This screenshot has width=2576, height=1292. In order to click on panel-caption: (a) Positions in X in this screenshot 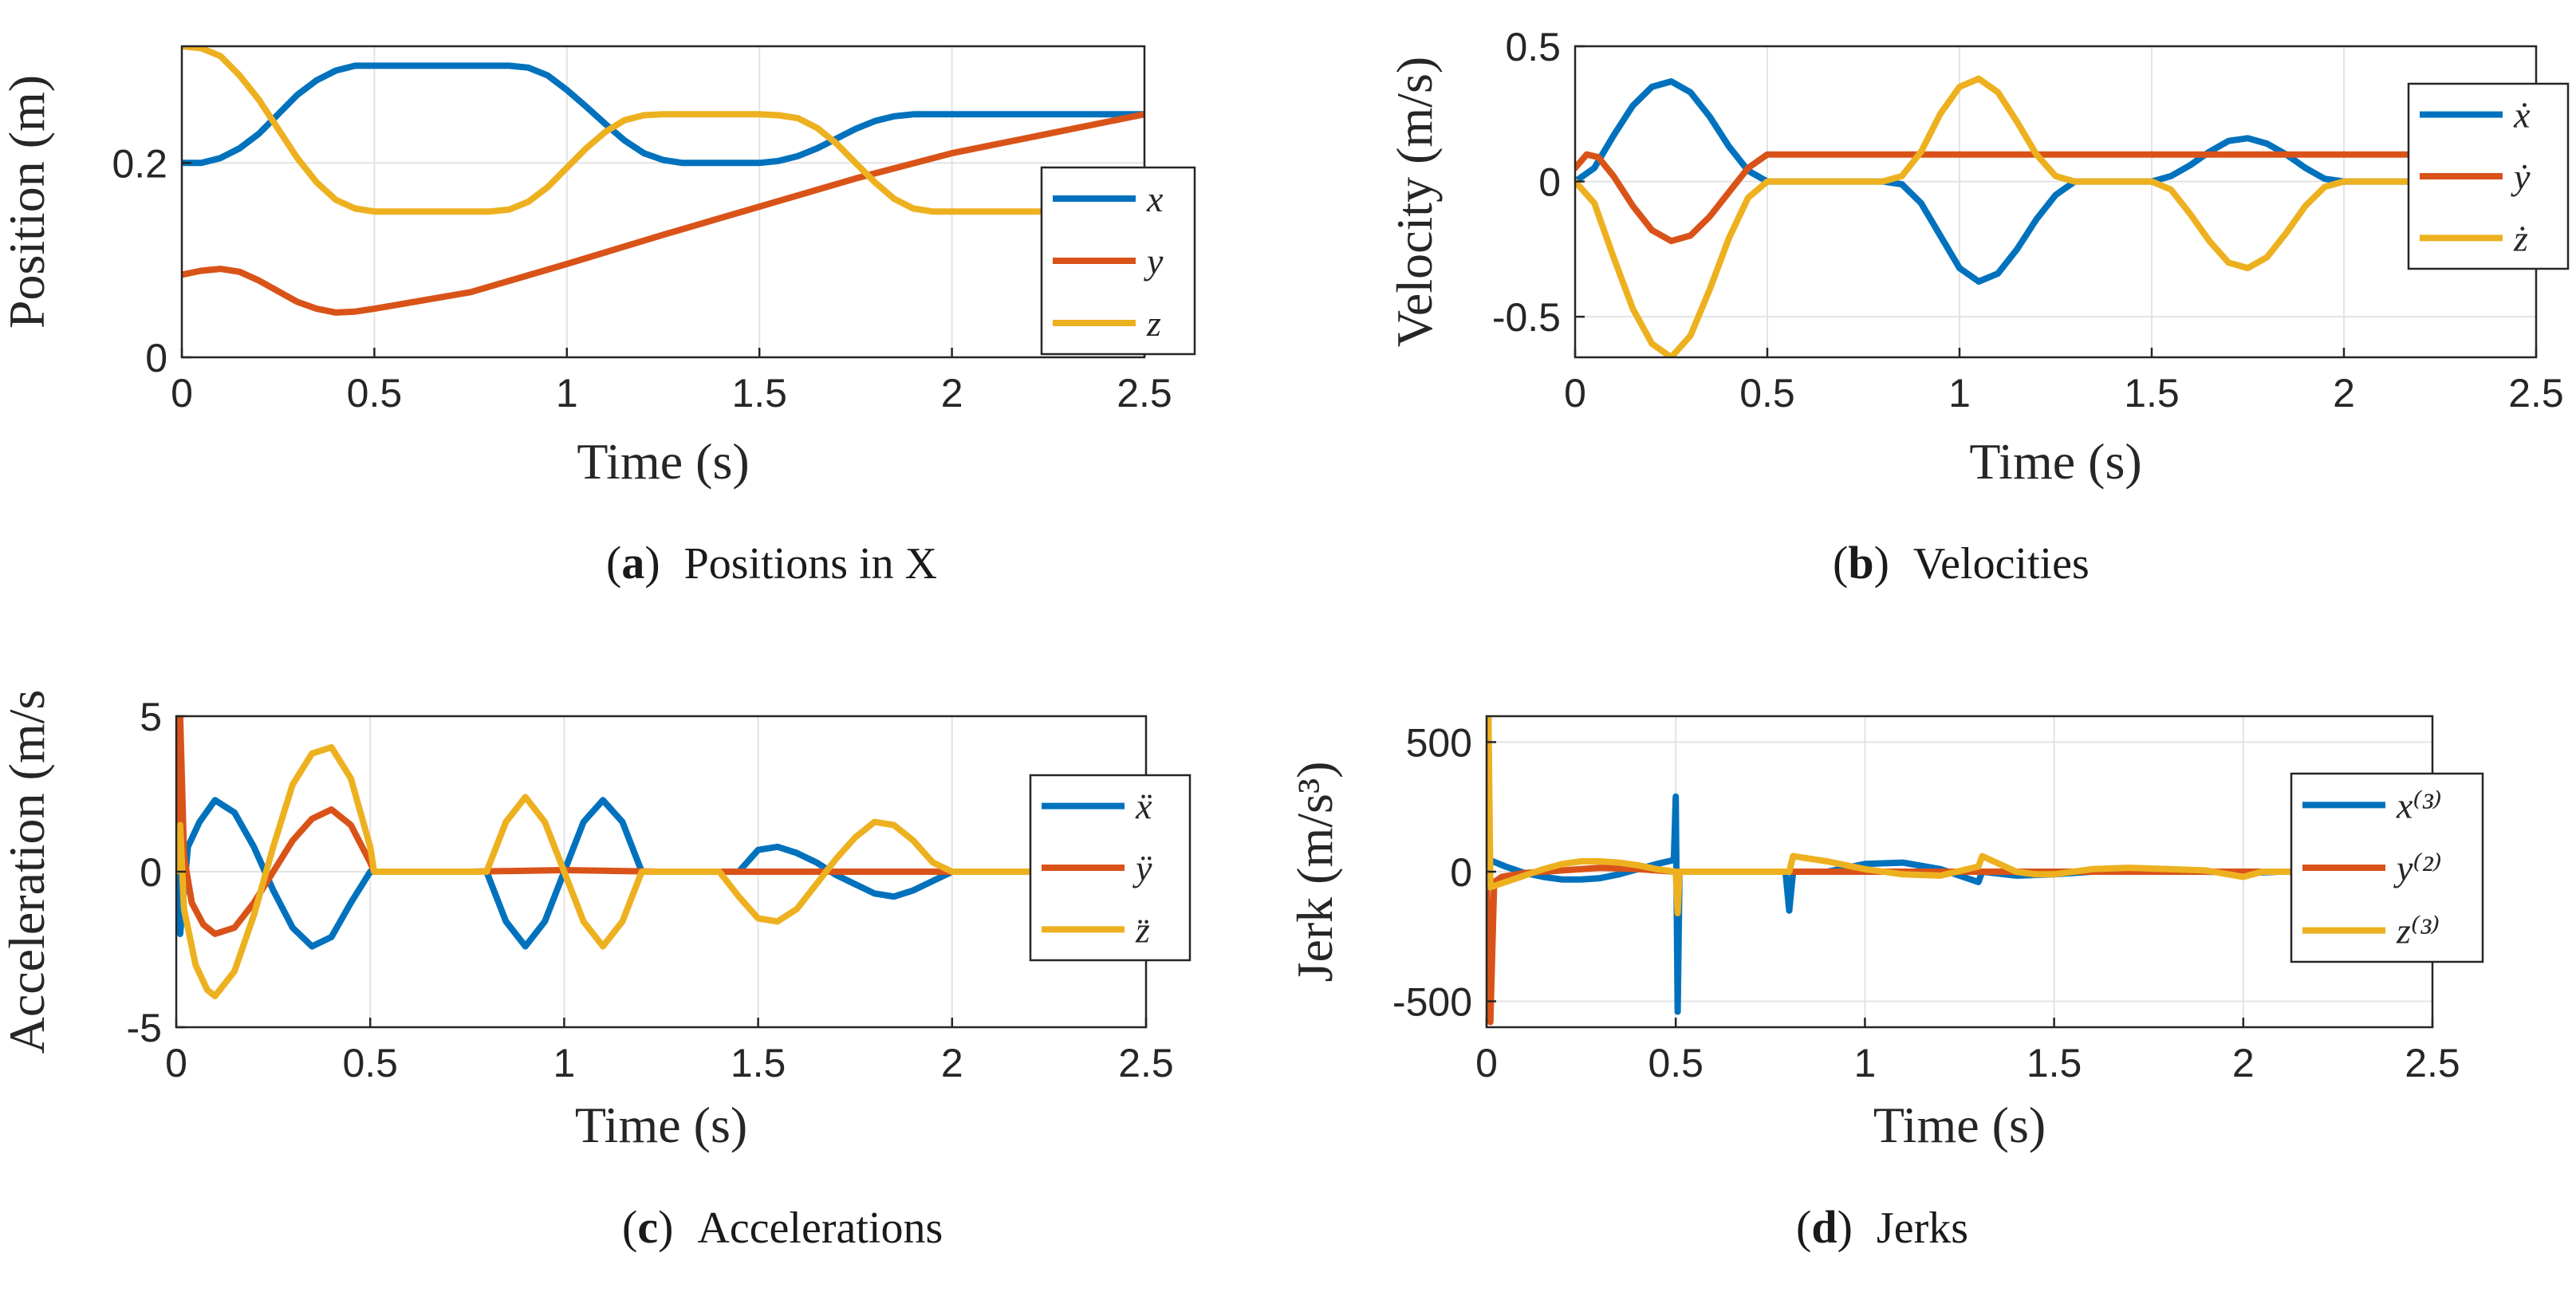, I will do `click(771, 563)`.